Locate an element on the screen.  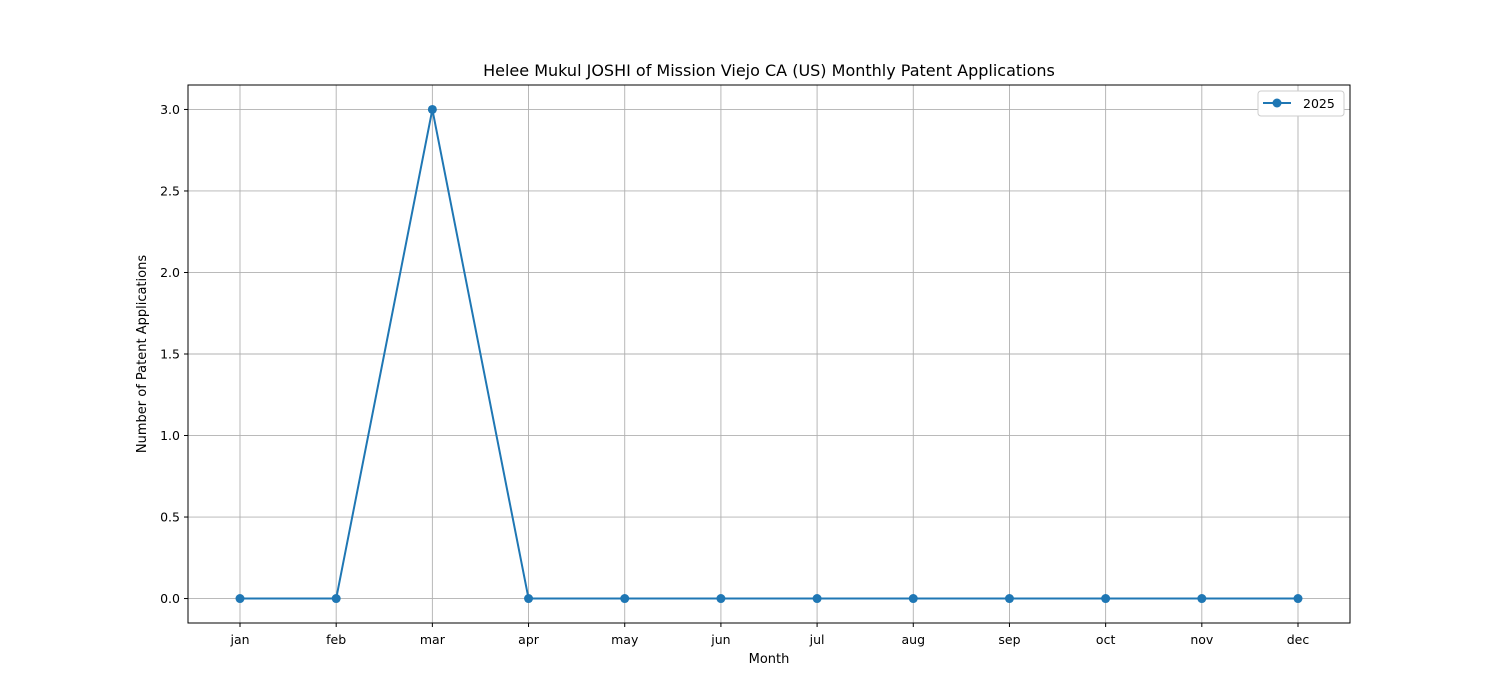
y-tick-label: 2.5 is located at coordinates (170, 190).